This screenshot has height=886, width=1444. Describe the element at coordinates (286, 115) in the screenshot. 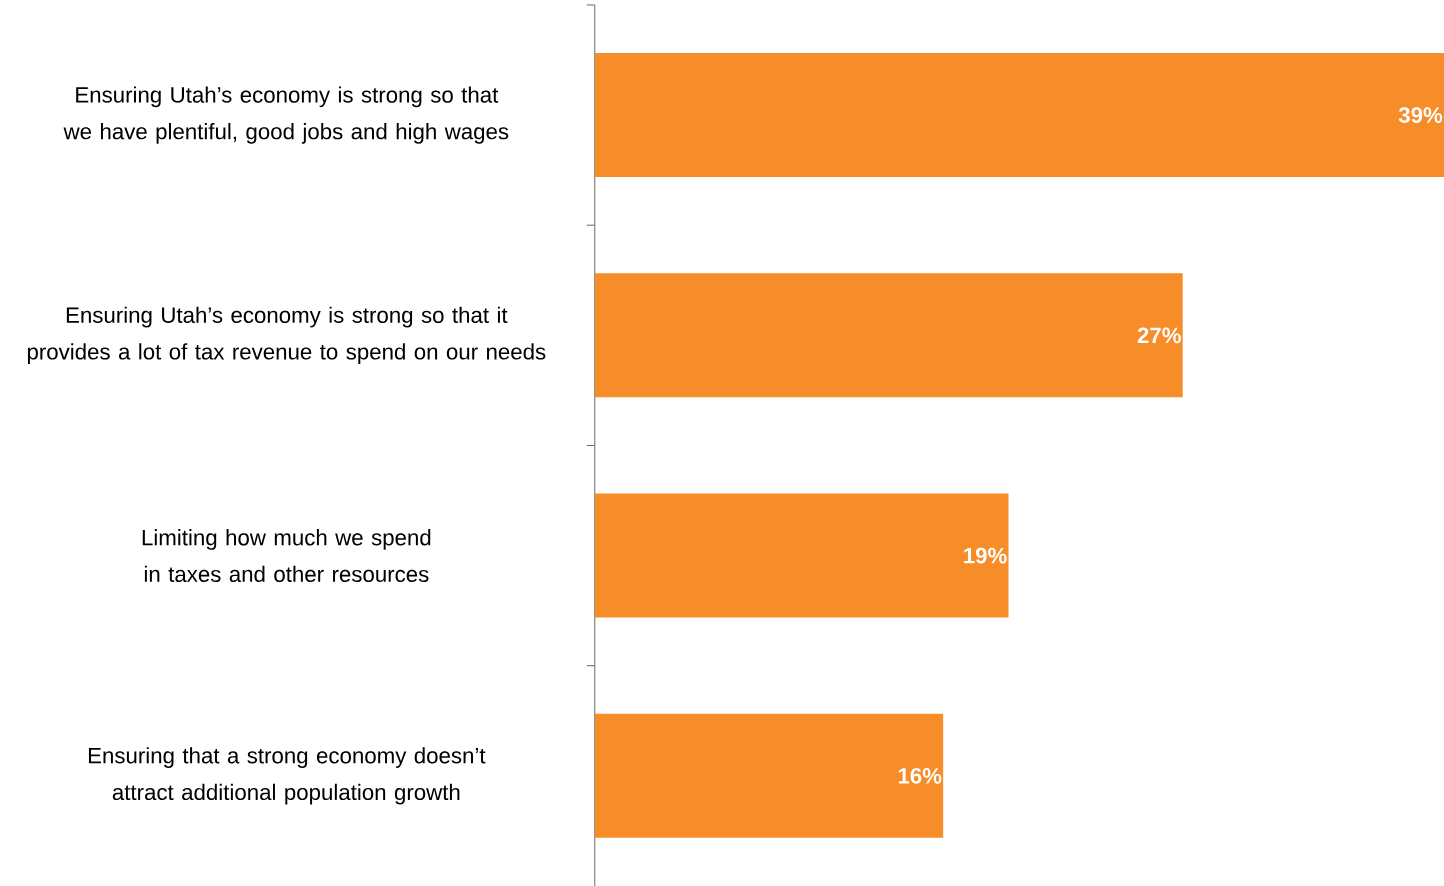

I see `y-tick-label: Ensuring Utah’s economy is strong so that we have plentiful, good jobs and high wages` at that location.